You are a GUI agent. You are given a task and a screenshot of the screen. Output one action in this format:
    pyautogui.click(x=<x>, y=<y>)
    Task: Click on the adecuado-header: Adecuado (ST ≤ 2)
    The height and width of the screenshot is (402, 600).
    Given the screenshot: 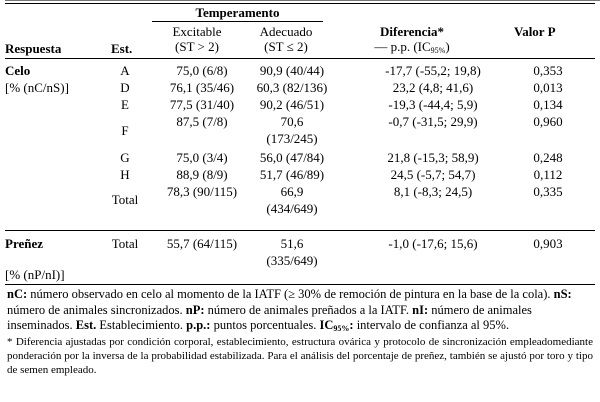 What is the action you would take?
    pyautogui.click(x=286, y=39)
    